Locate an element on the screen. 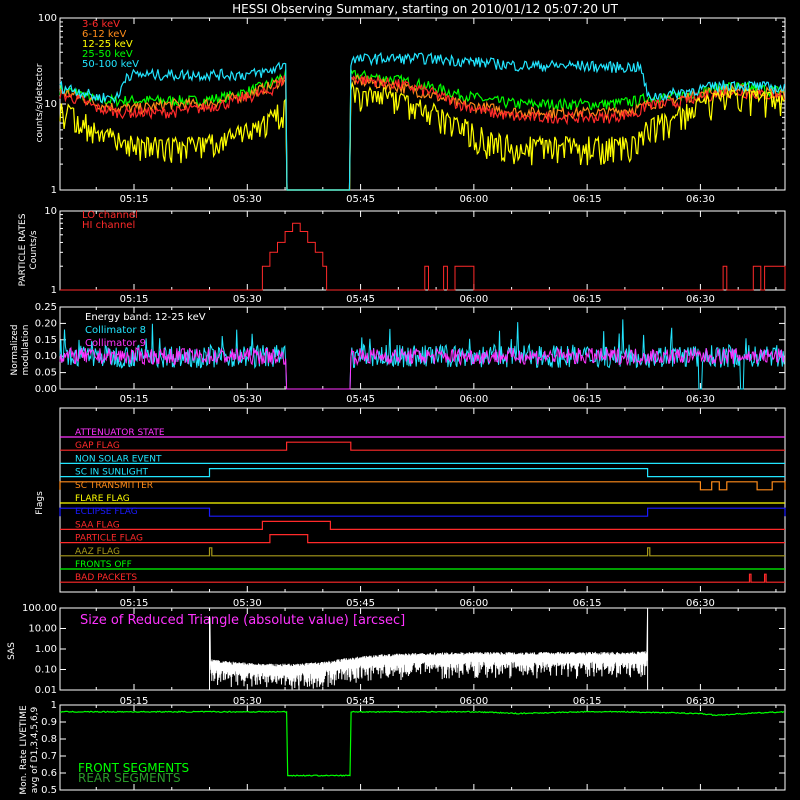 Image resolution: width=800 pixels, height=800 pixels. count-rates-line-12-25-kev is located at coordinates (422, 136).